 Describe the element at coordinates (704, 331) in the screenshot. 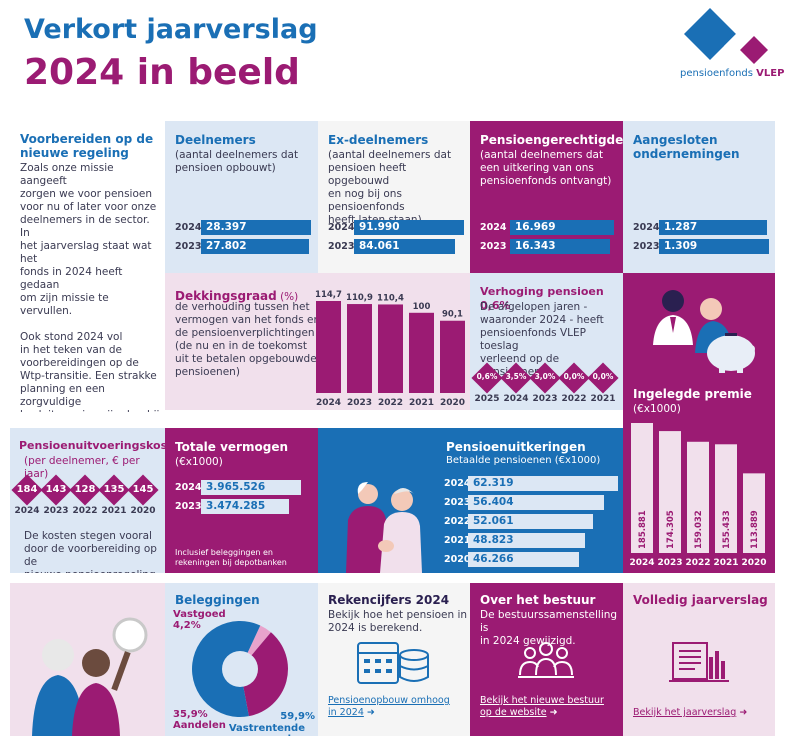

I see `piggy-bank-icon` at that location.